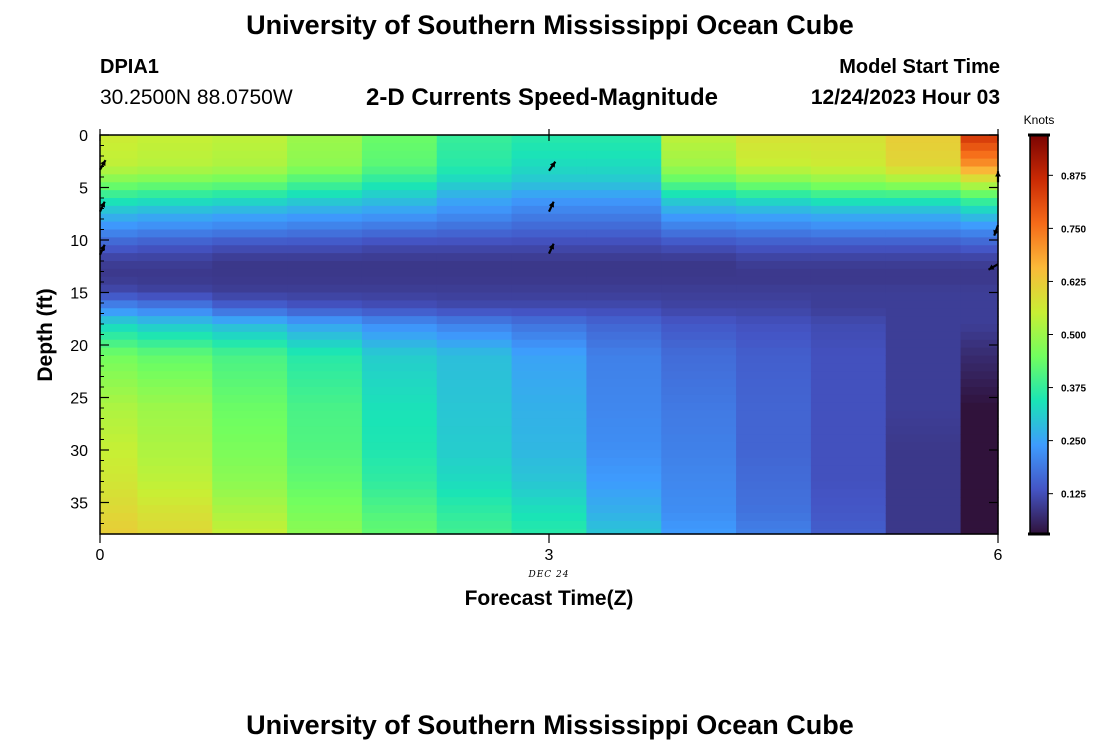  What do you see at coordinates (83, 189) in the screenshot?
I see `y-tick-label: 5` at bounding box center [83, 189].